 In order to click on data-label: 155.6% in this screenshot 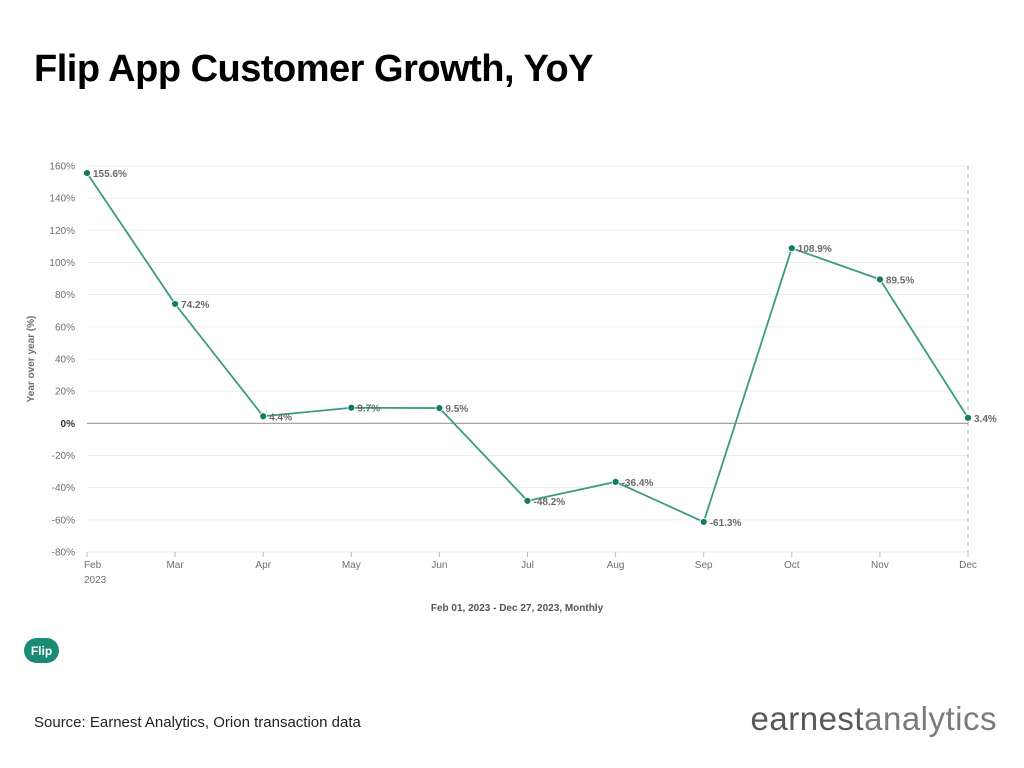, I will do `click(110, 174)`.